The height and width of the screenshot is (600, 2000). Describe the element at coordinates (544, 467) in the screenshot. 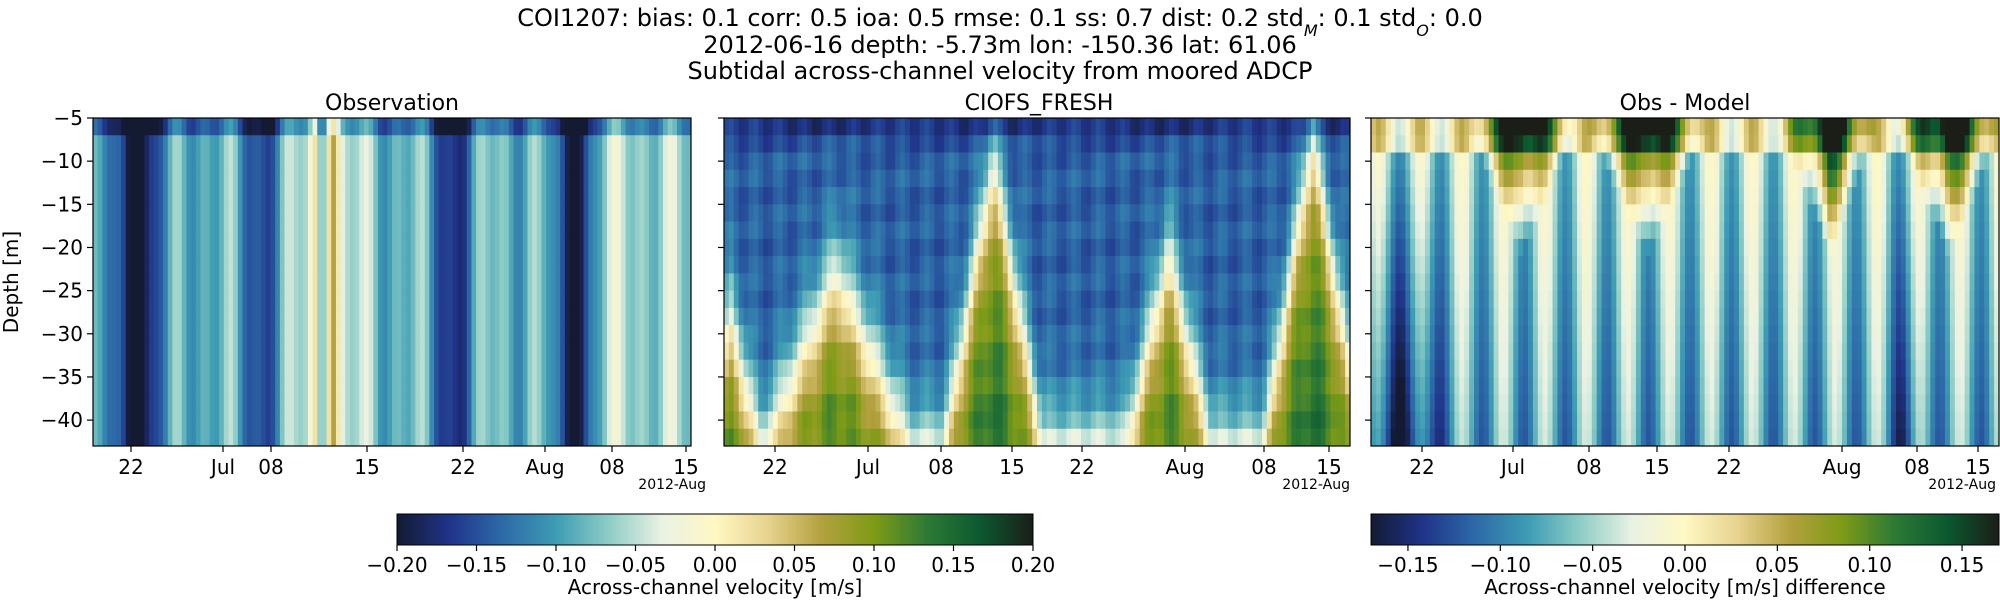

I see `x-tick-label: Aug` at that location.